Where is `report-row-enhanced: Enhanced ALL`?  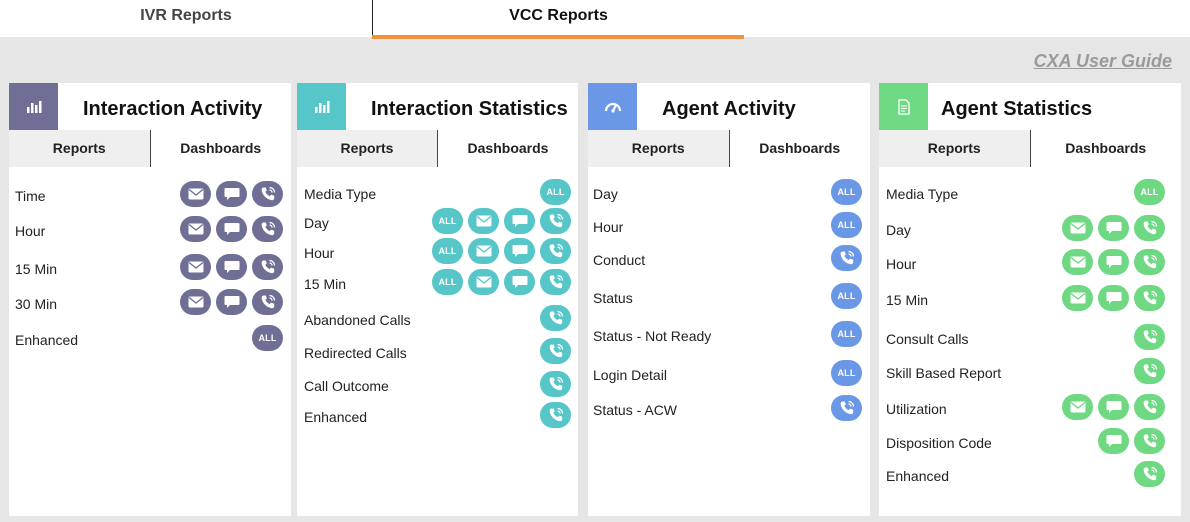 report-row-enhanced: Enhanced ALL is located at coordinates (150, 339).